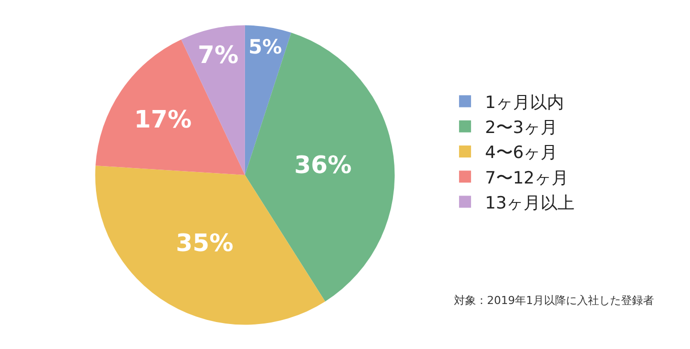 Image resolution: width=690 pixels, height=349 pixels. What do you see at coordinates (524, 102) in the screenshot?
I see `legend-label: 1ヶ月以内` at bounding box center [524, 102].